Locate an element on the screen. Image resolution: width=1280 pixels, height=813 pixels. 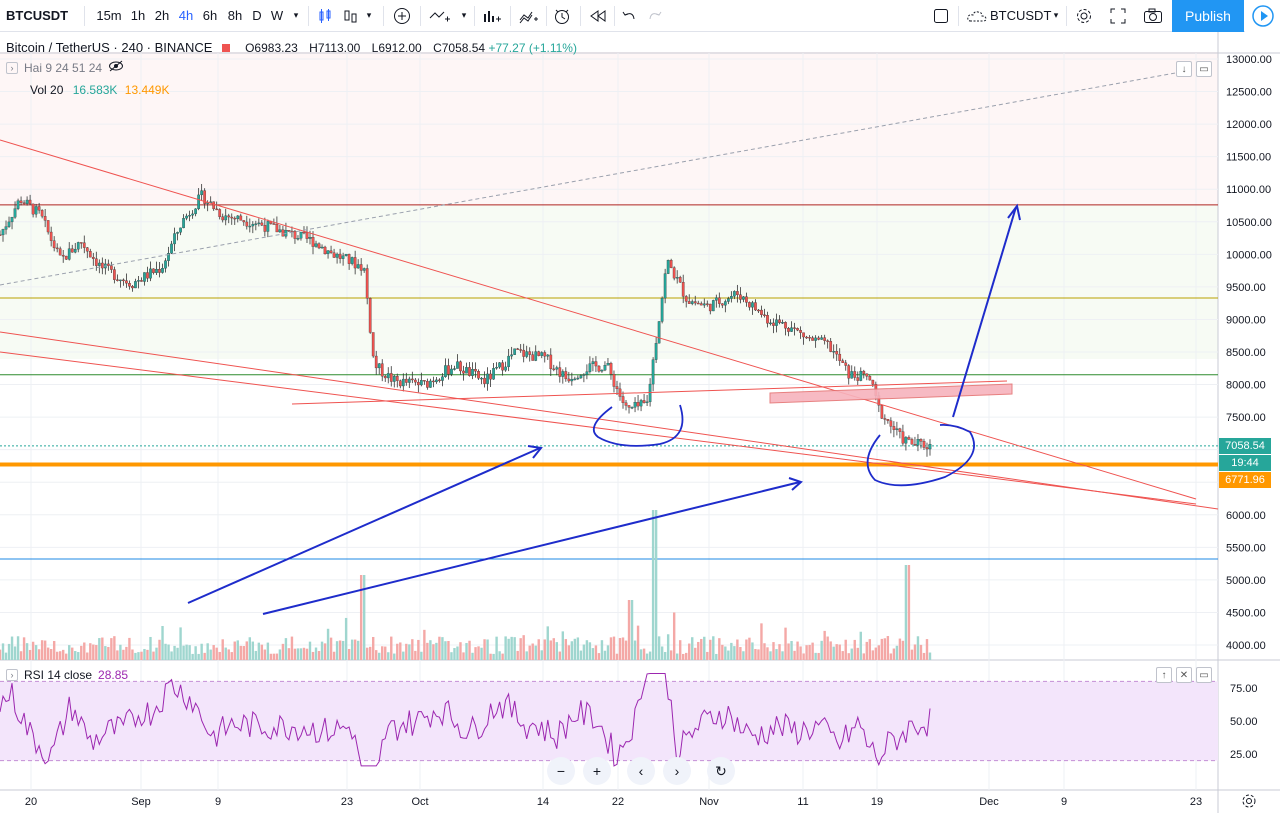
redo-icon is located at coordinates (655, 15).